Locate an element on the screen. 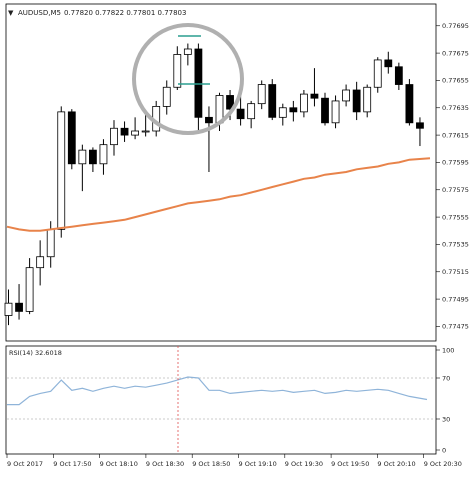  rsi-layer is located at coordinates (221, 398).